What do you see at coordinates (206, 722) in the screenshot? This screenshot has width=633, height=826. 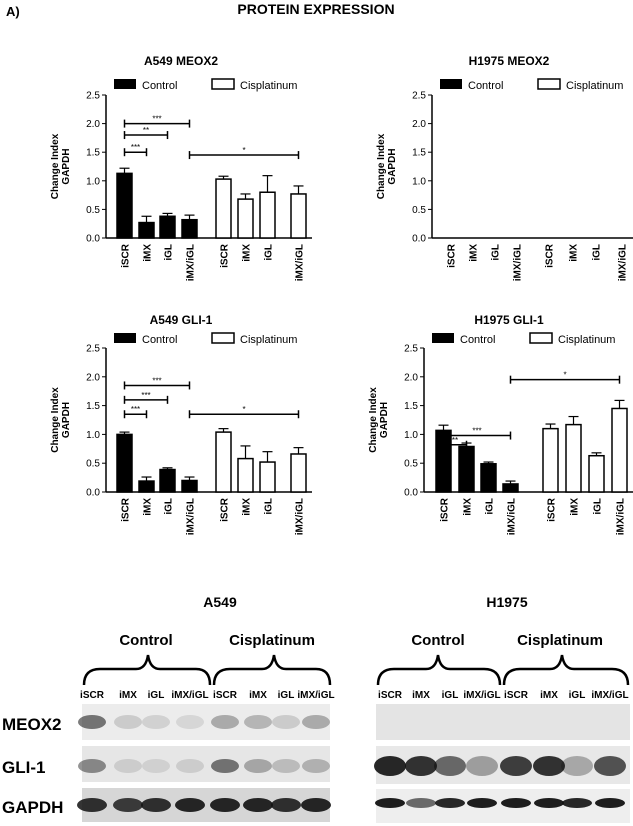 I see `blot-strip-a549-meox2` at bounding box center [206, 722].